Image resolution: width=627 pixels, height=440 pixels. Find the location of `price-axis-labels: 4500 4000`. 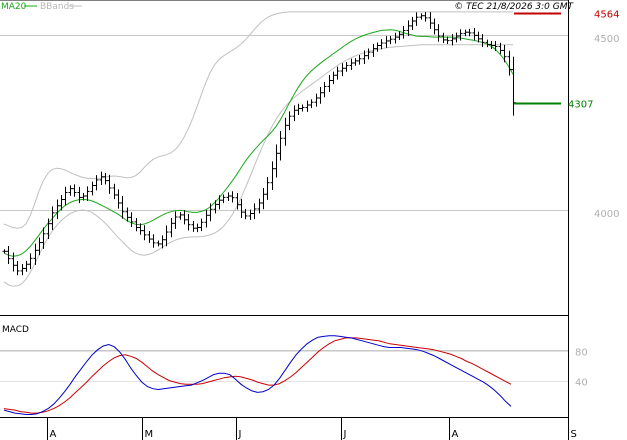

price-axis-labels: 4500 4000 is located at coordinates (606, 127).